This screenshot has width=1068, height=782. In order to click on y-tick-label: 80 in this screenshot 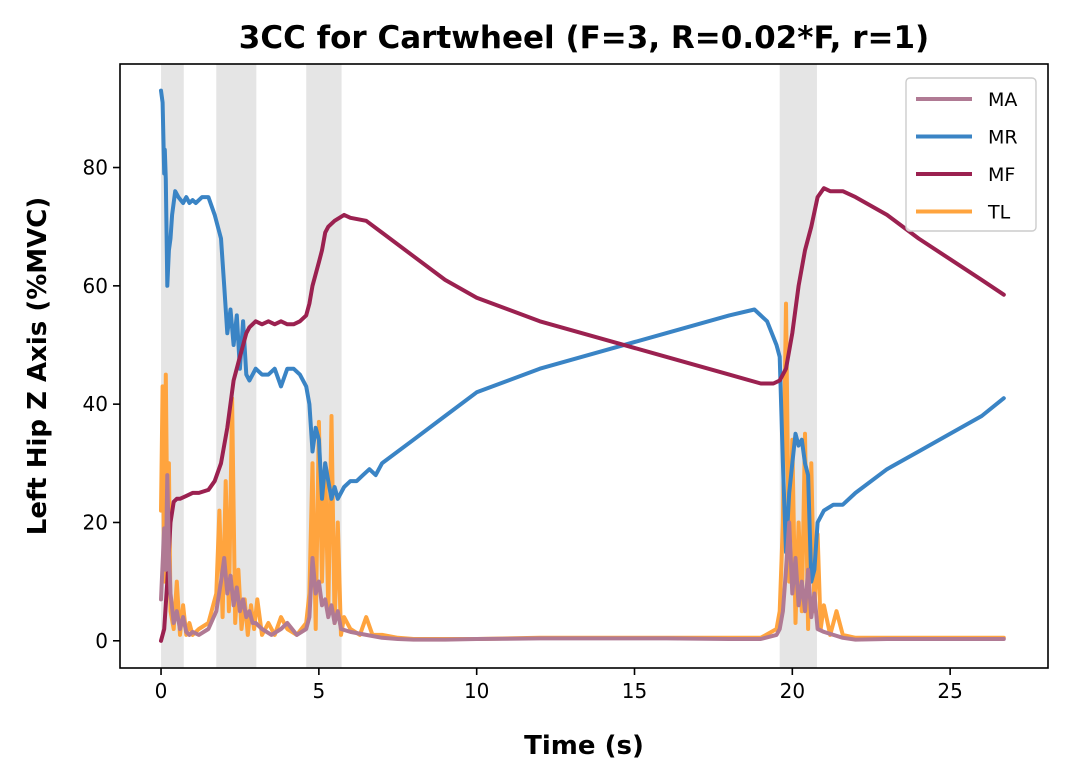, I will do `click(95, 168)`.